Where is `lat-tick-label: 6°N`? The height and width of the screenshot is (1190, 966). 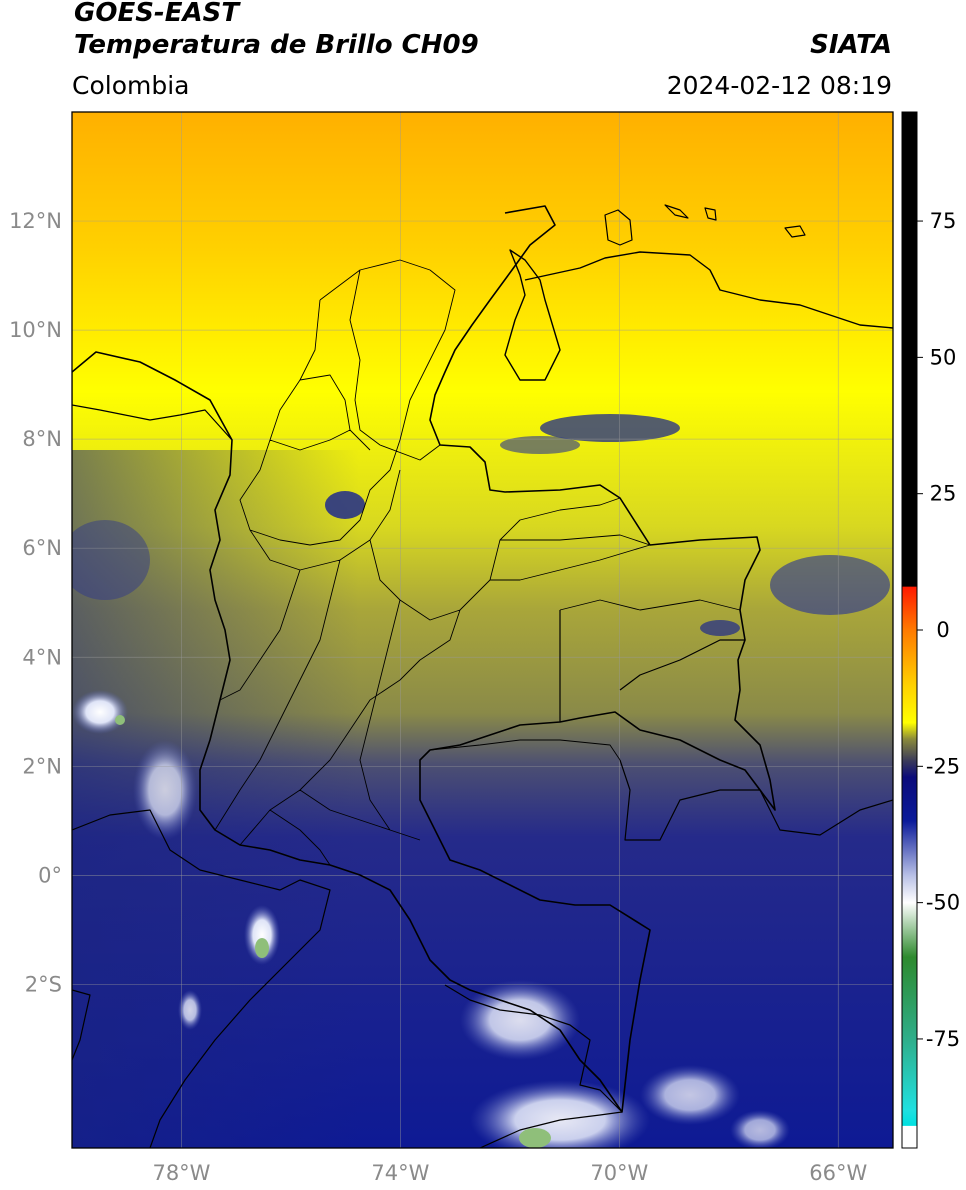
lat-tick-label: 6°N is located at coordinates (42, 548).